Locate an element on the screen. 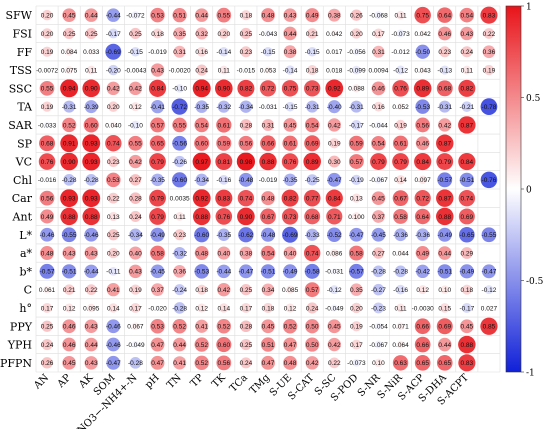 The height and width of the screenshot is (429, 550). cell-value: -0.47 is located at coordinates (113, 363).